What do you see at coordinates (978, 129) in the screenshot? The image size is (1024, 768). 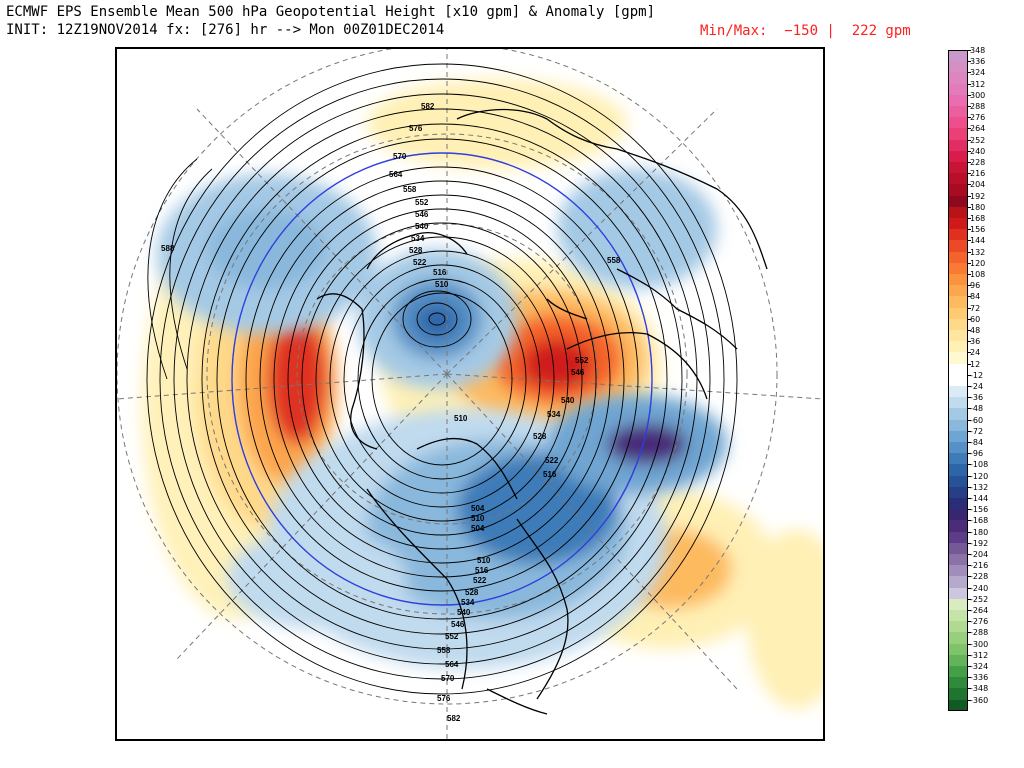 I see `legend-label: 264` at bounding box center [978, 129].